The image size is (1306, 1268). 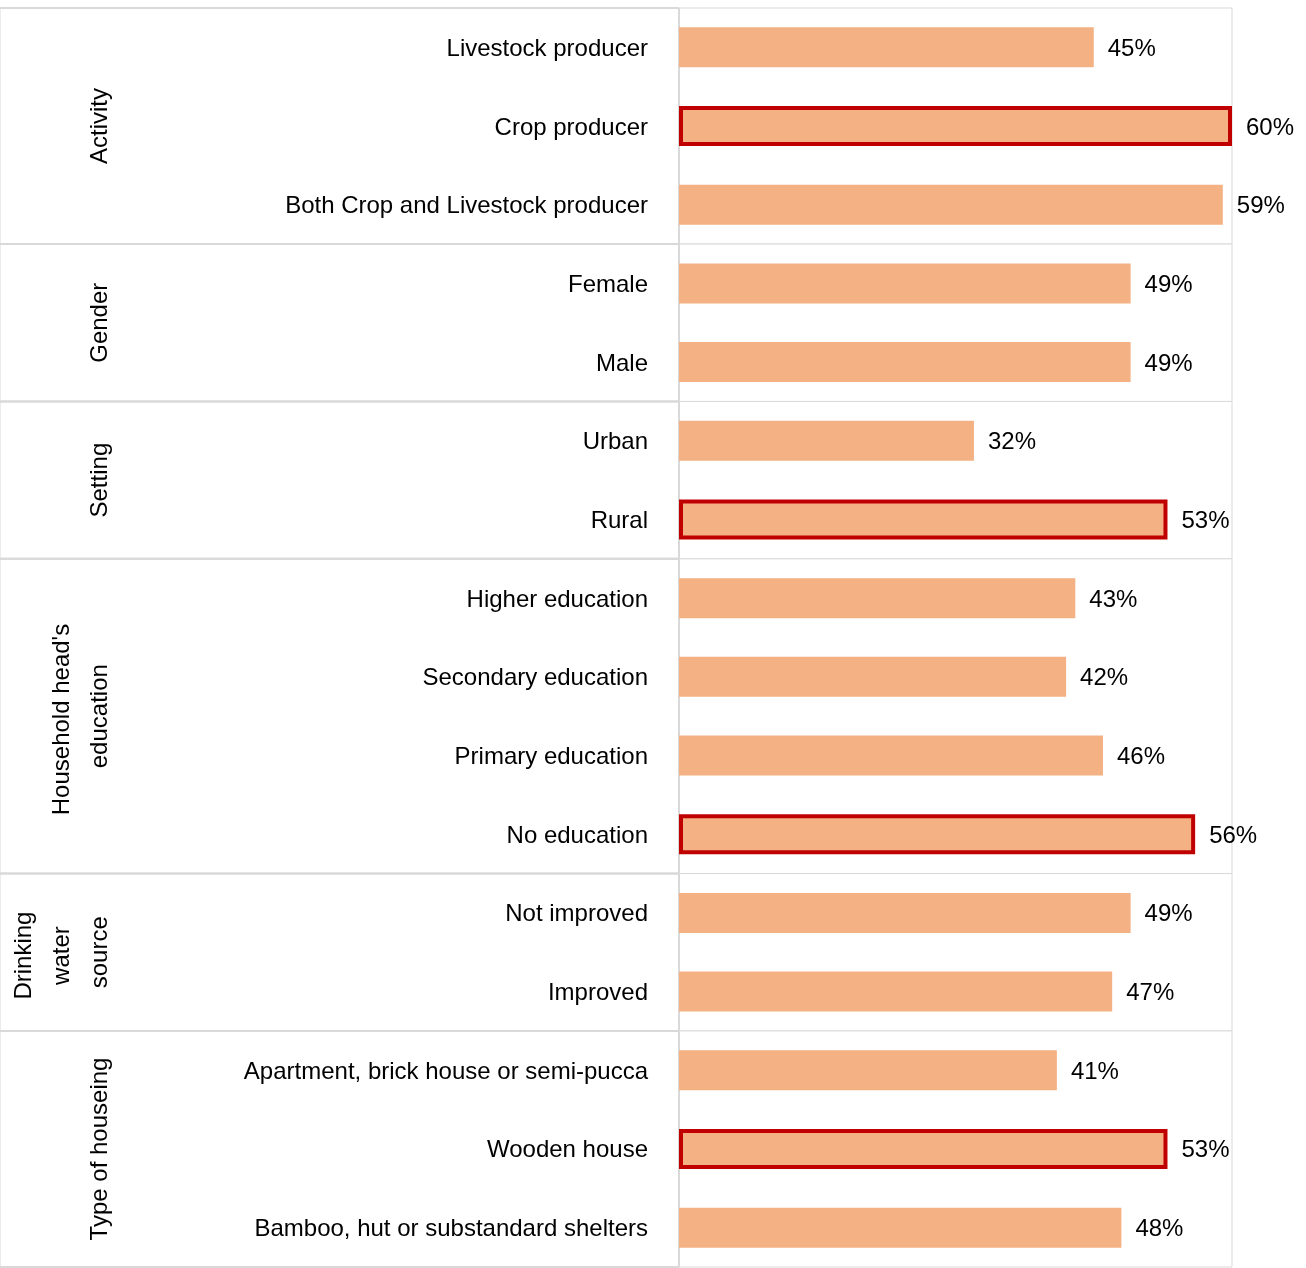 I want to click on y-tick-label: Apartment, brick house or semi-pucca, so click(x=446, y=1070).